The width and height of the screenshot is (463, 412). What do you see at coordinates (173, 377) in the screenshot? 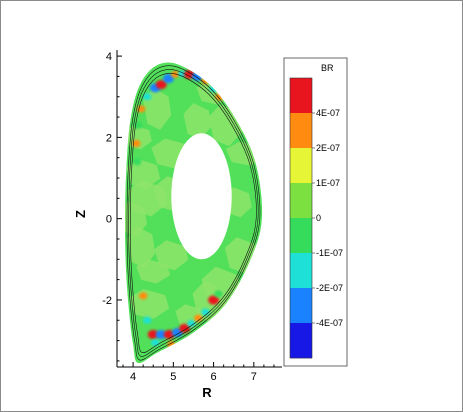
I see `x-tick-label: 5` at bounding box center [173, 377].